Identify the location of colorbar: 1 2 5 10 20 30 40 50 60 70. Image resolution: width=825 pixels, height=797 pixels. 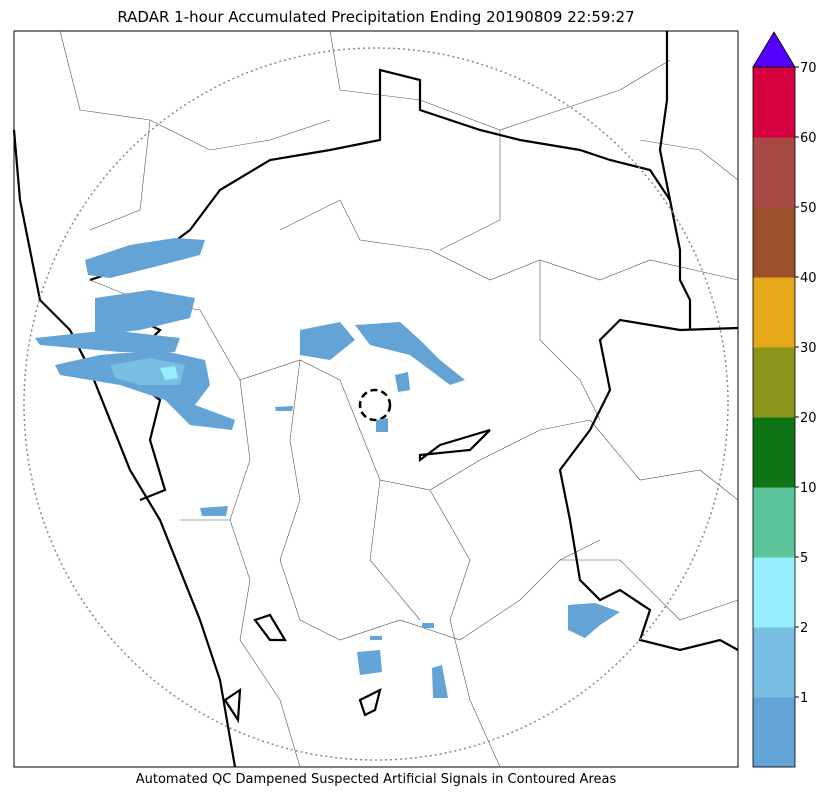
(784, 399).